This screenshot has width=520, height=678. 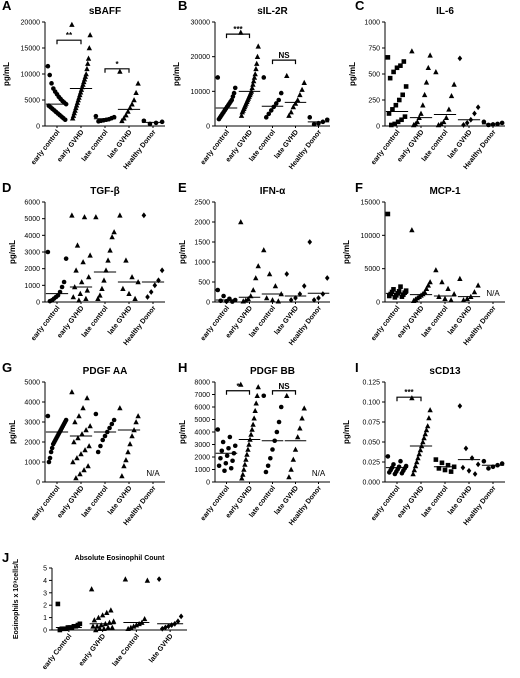 I want to click on chart-title: sCD13, so click(x=445, y=371).